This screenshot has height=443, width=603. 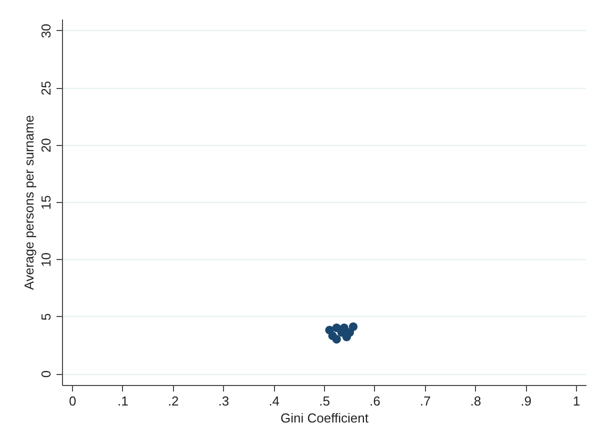 I want to click on y-tick-label: 5, so click(x=46, y=316).